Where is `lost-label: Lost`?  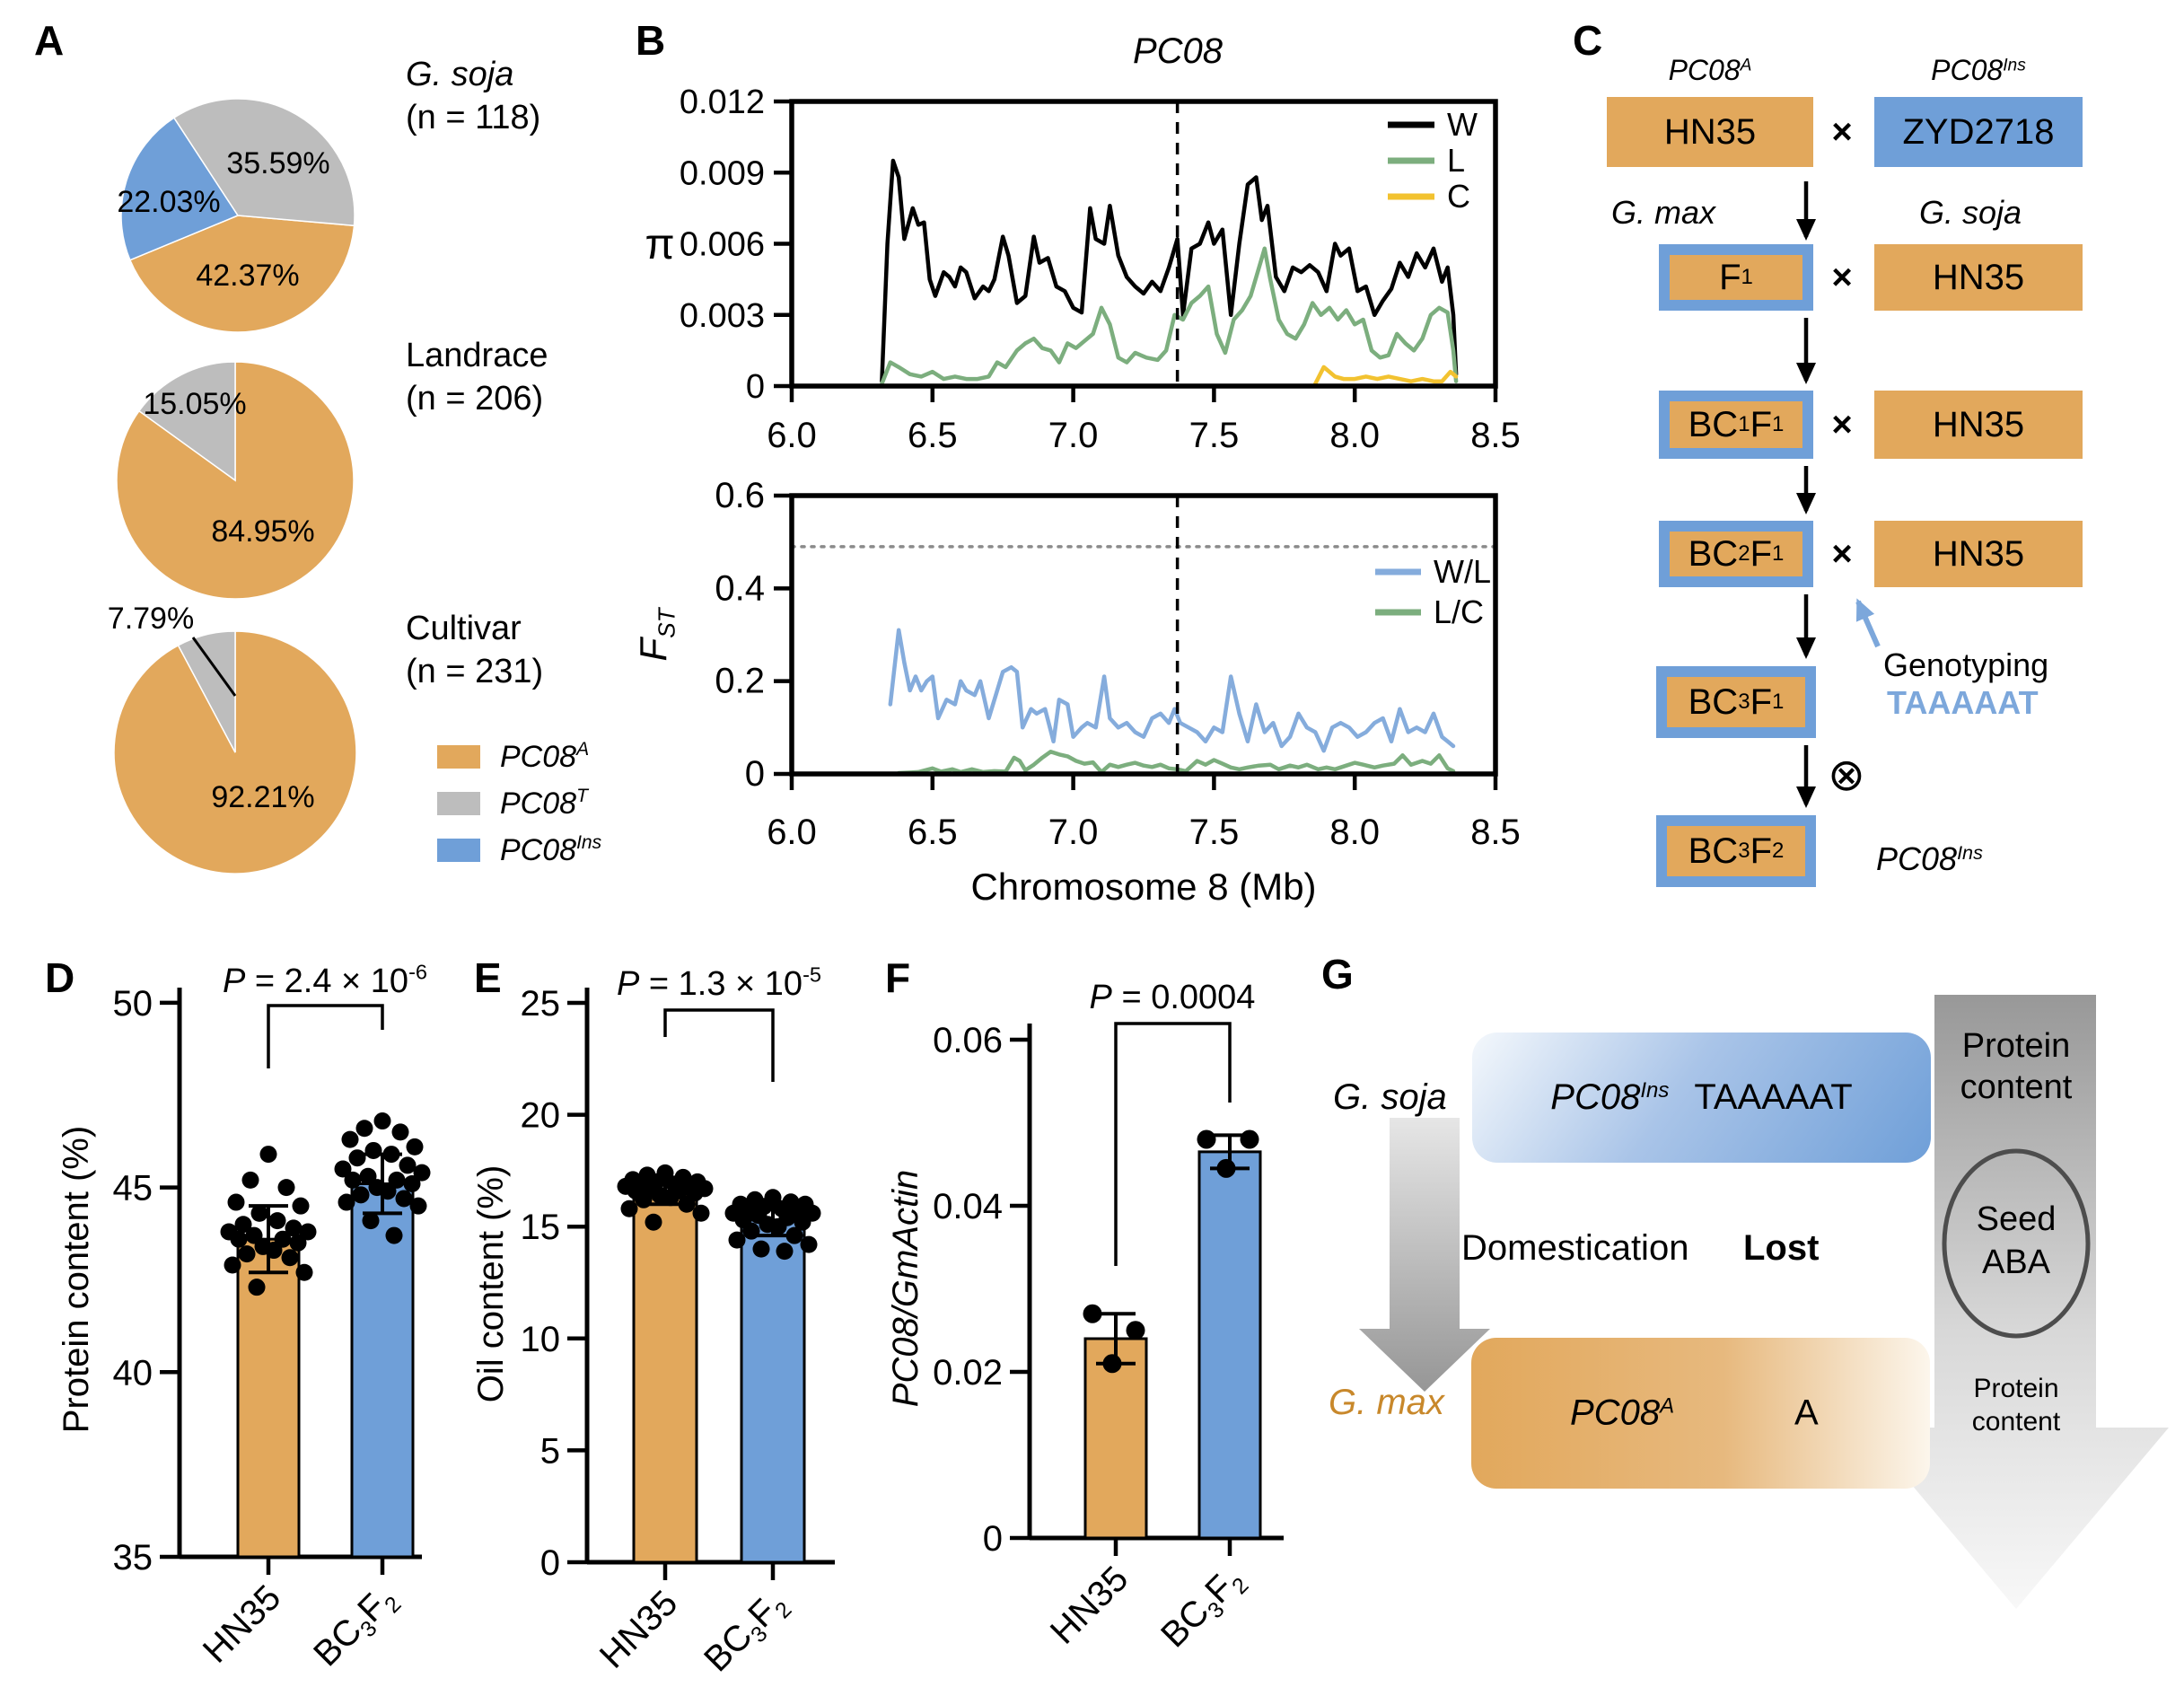
lost-label: Lost is located at coordinates (1781, 1248).